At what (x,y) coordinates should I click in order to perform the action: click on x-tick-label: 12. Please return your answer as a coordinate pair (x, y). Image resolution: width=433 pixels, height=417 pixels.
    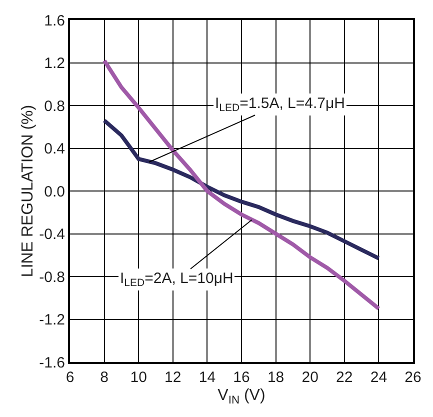
    Looking at the image, I should click on (173, 377).